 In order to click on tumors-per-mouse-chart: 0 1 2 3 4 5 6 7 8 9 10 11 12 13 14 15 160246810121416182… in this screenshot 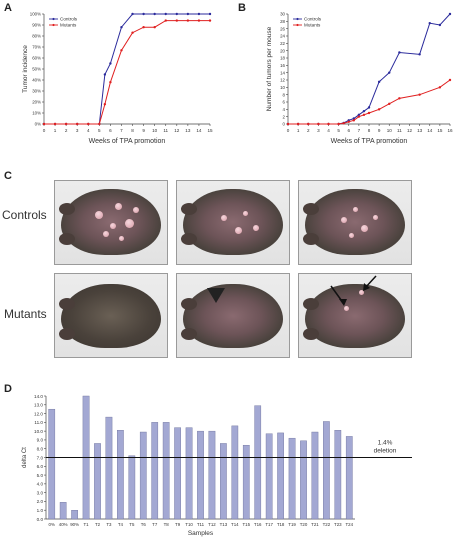, I will do `click(359, 78)`.